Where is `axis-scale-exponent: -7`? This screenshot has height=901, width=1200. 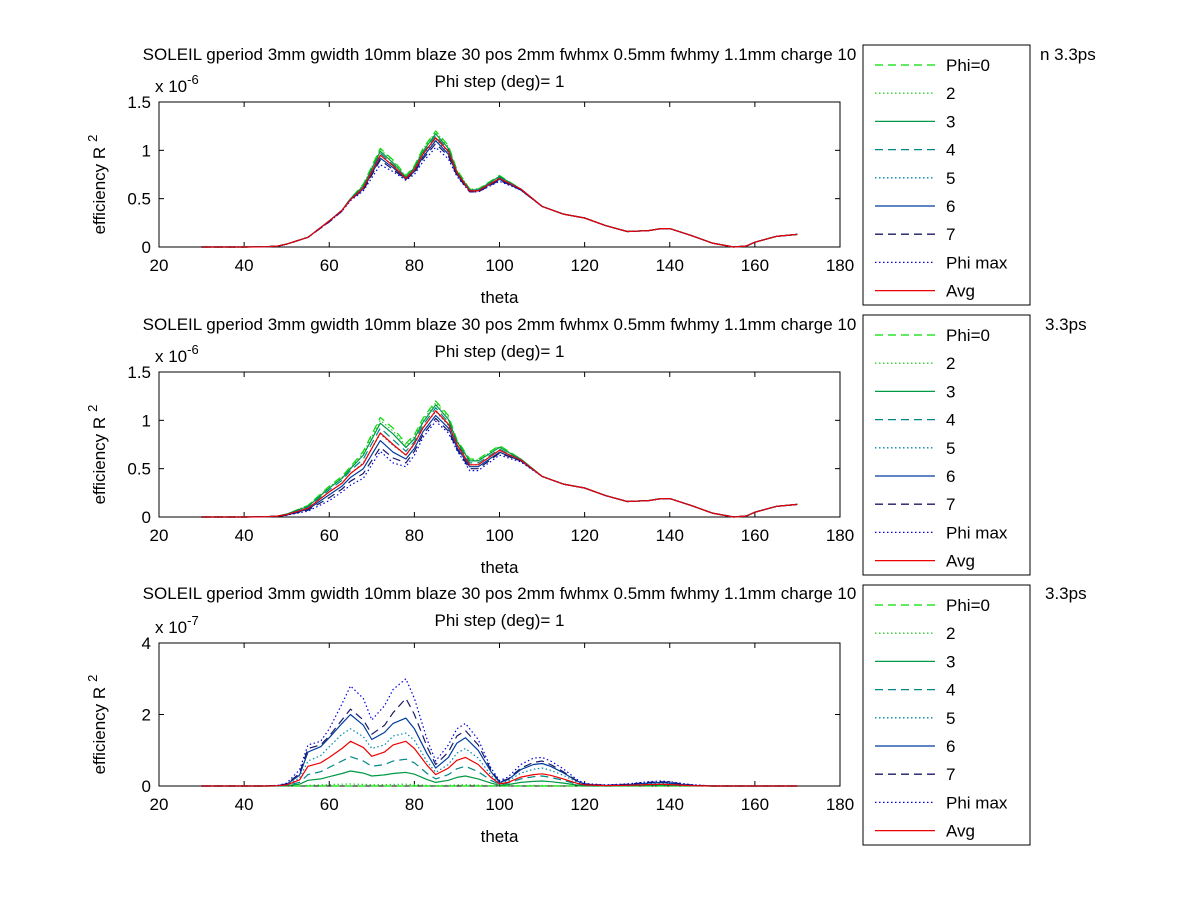
axis-scale-exponent: -7 is located at coordinates (193, 620).